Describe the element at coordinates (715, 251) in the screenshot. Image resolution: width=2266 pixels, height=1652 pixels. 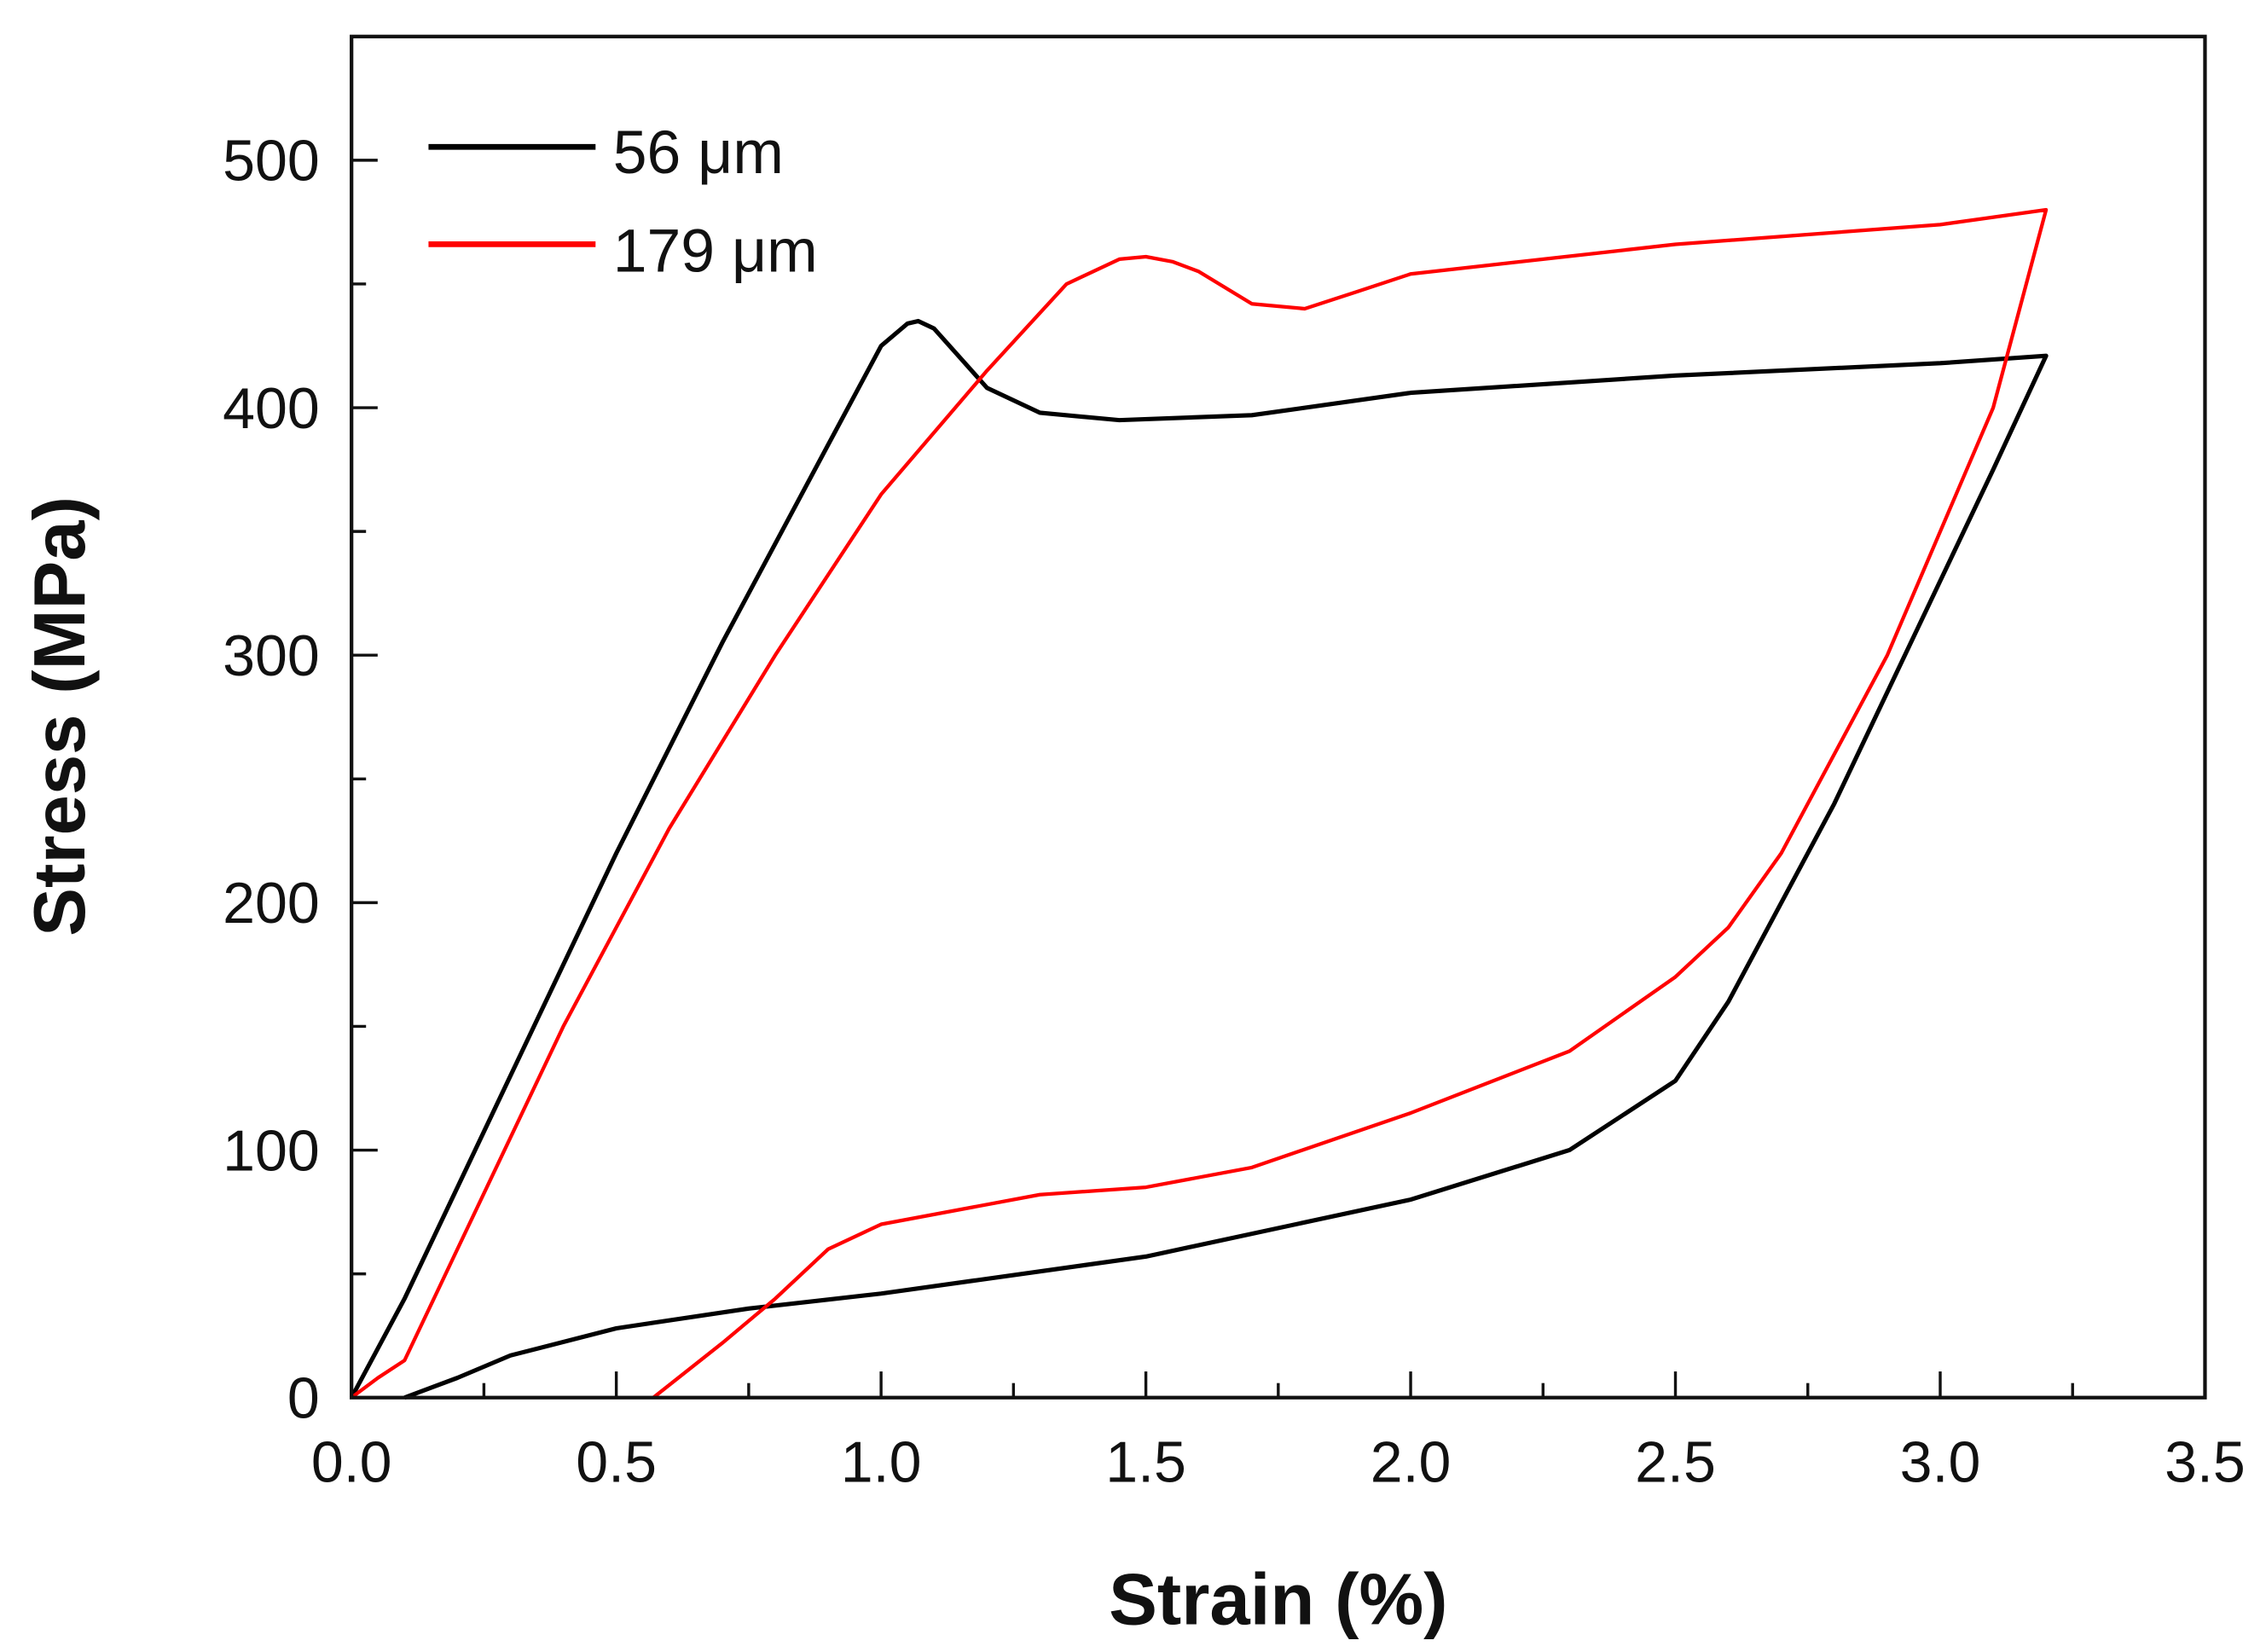
I see `legend-label-179um: 179 μm` at that location.